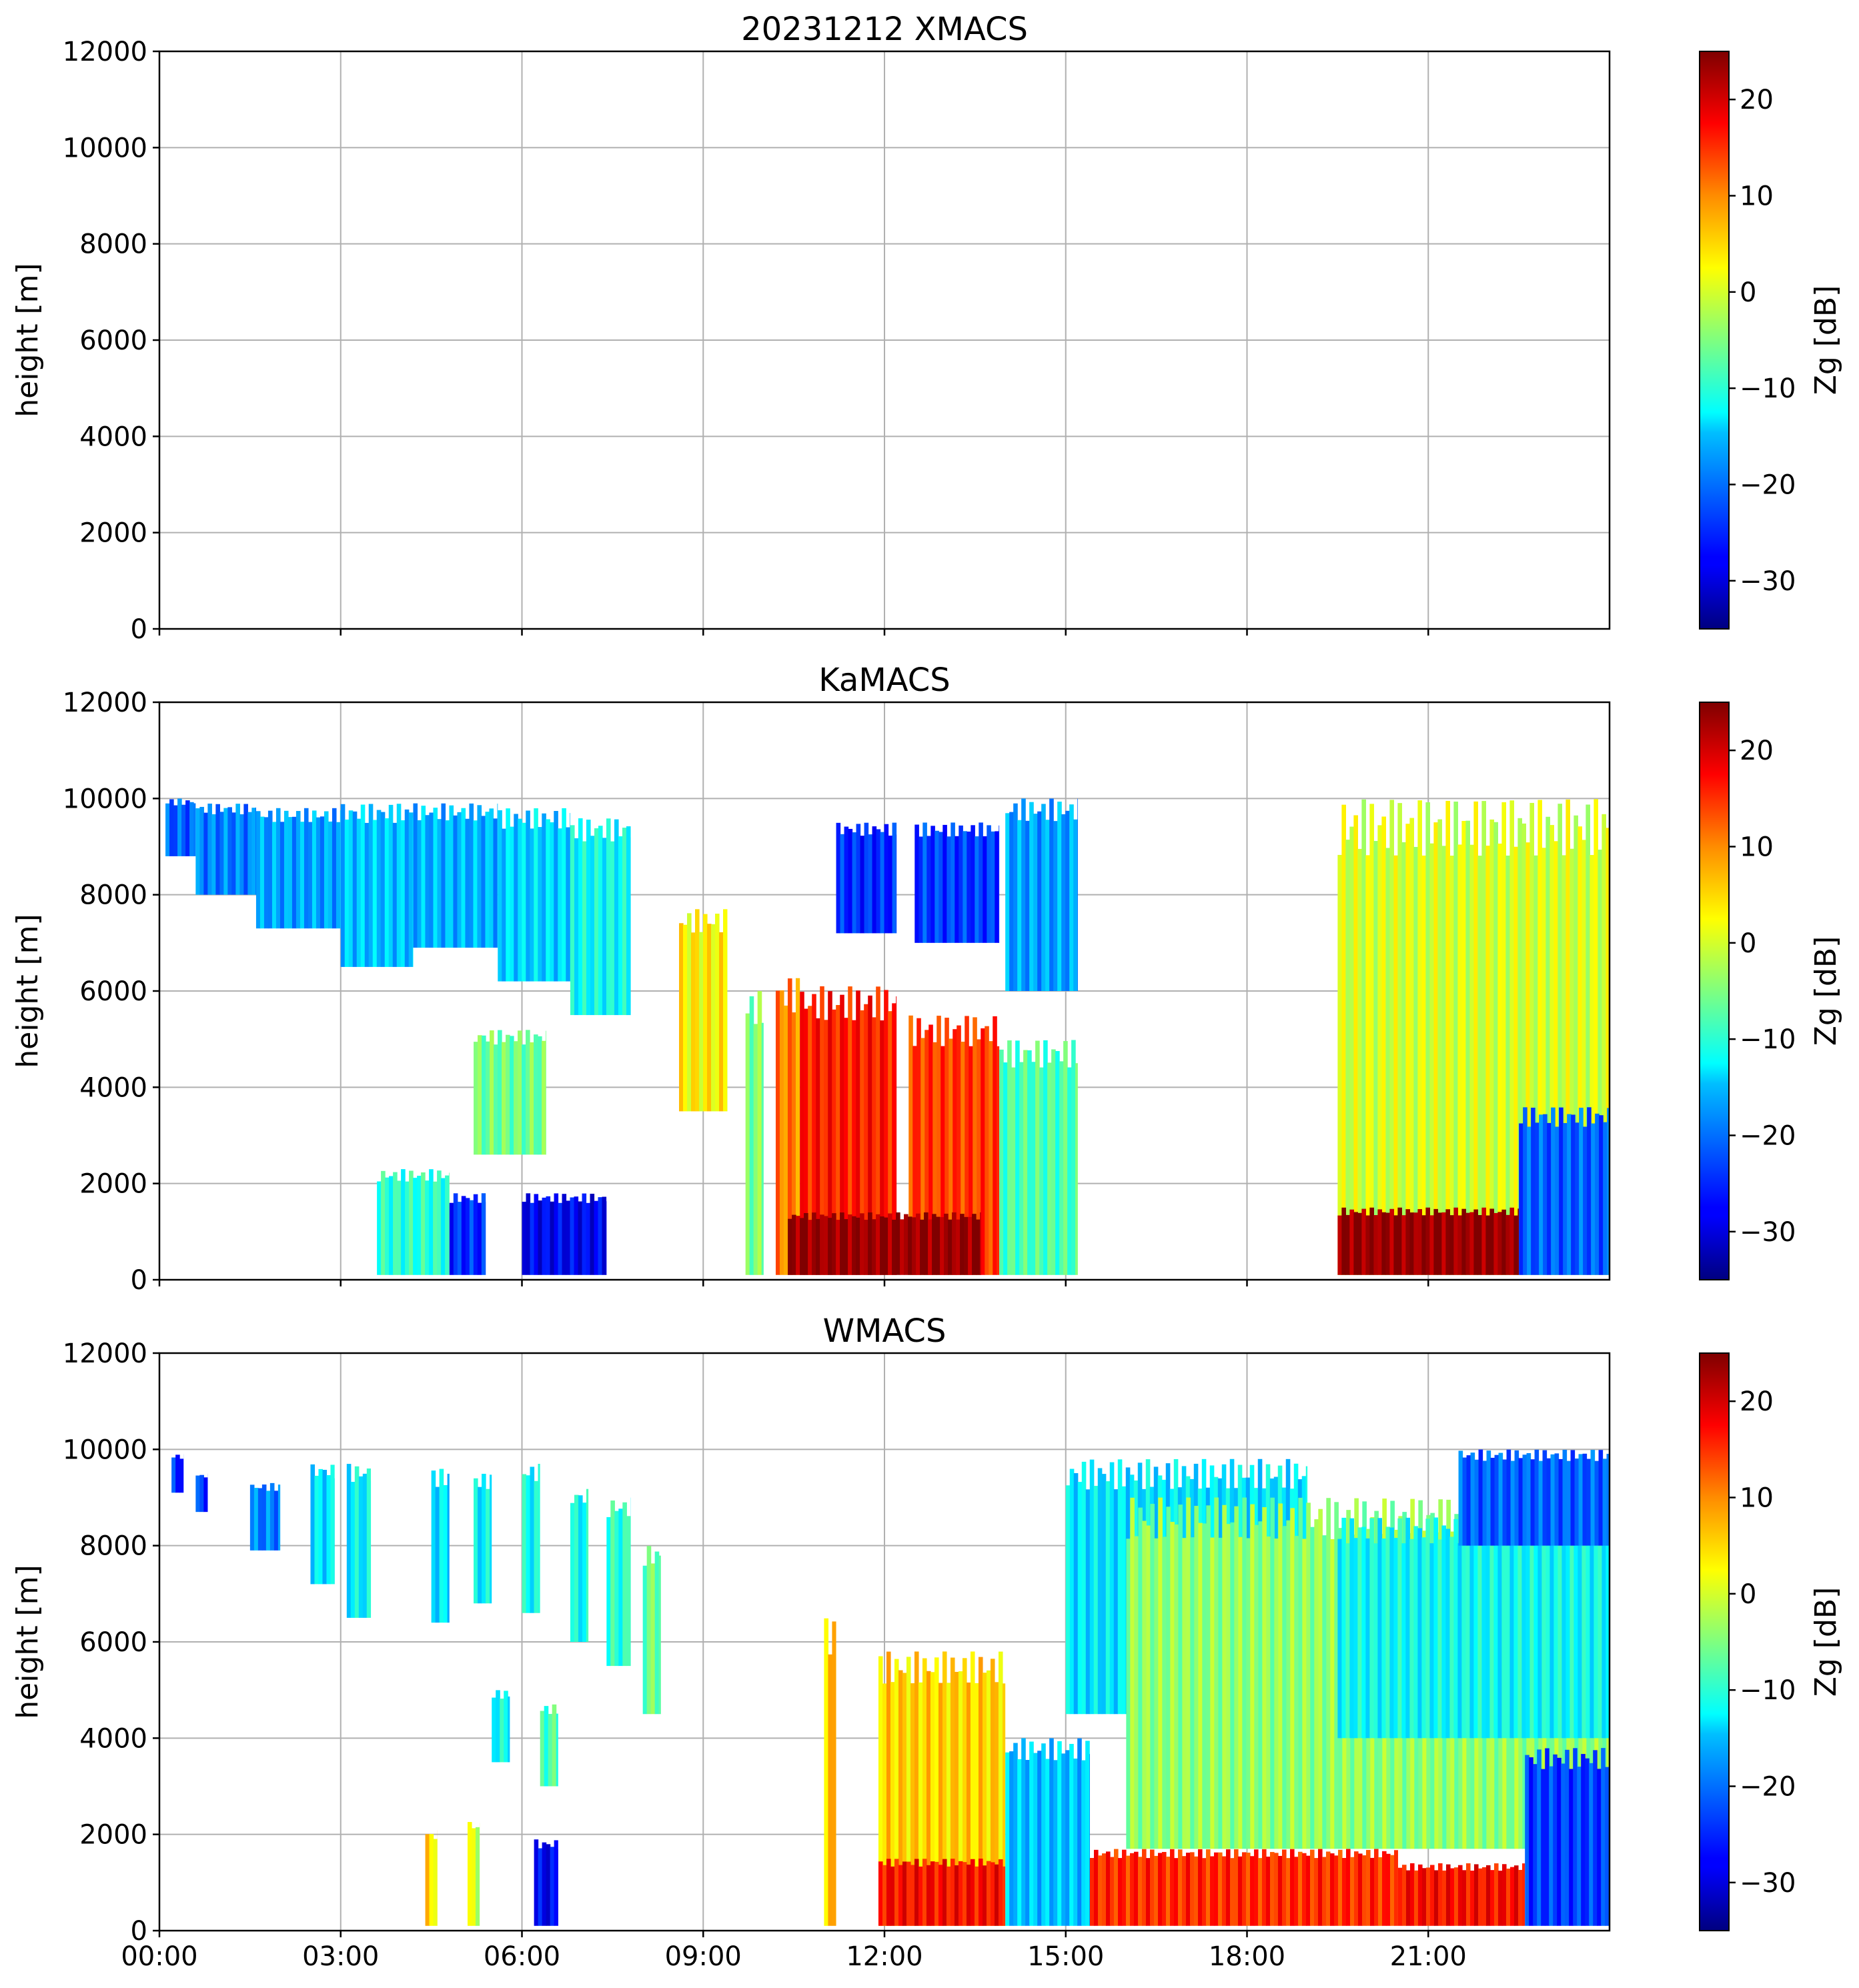 The height and width of the screenshot is (1988, 1859). I want to click on colorbar: −30 −20 −10 0 10 20 Zg [dB], so click(1771, 991).